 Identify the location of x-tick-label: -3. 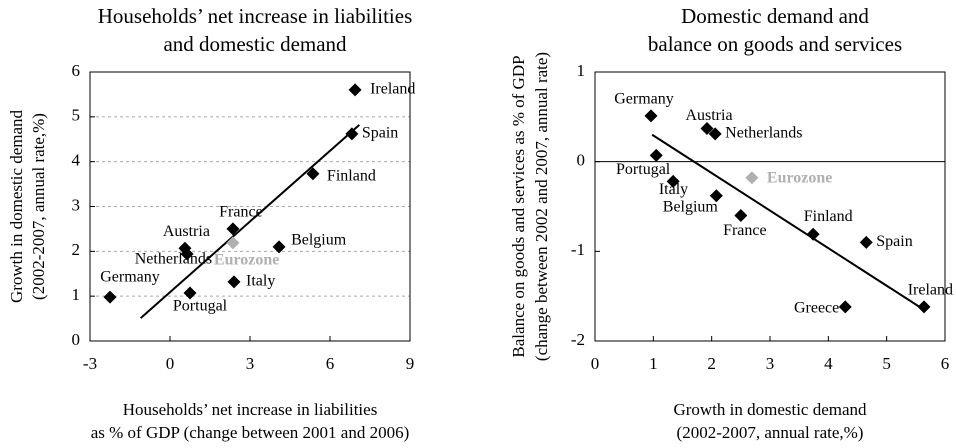
(90, 363).